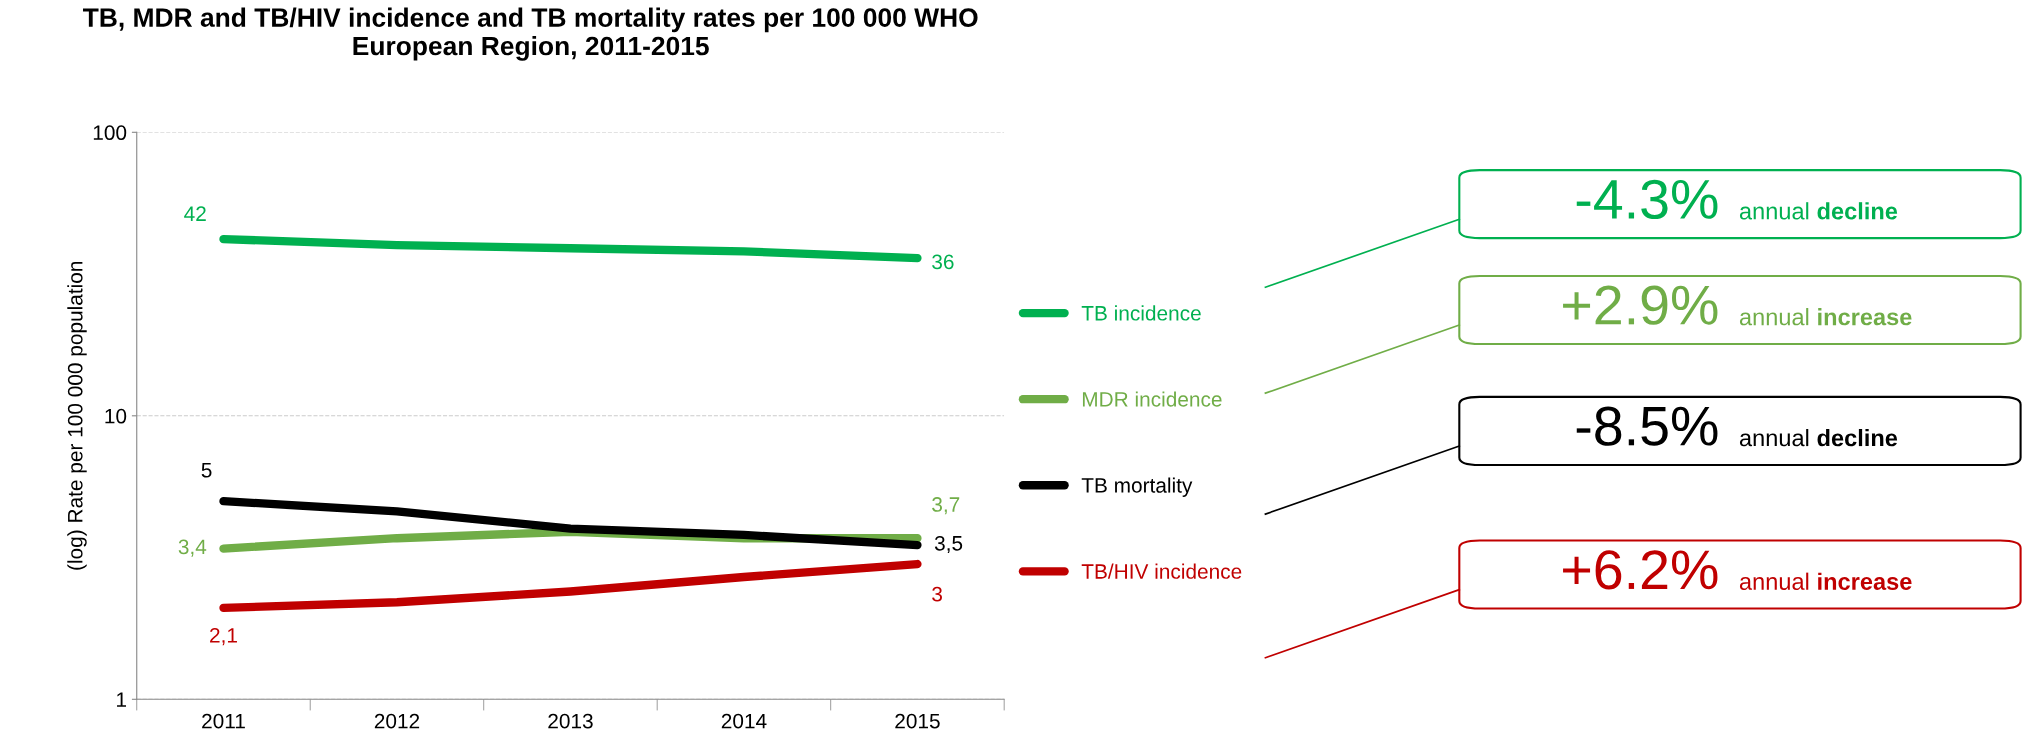  Describe the element at coordinates (206, 470) in the screenshot. I see `data-label: 5` at that location.